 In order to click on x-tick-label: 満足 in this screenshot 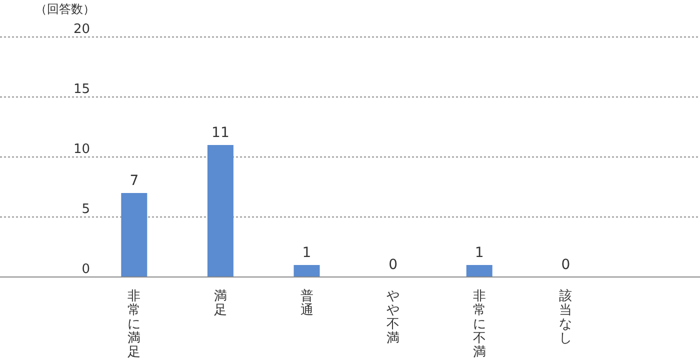, I will do `click(220, 303)`.